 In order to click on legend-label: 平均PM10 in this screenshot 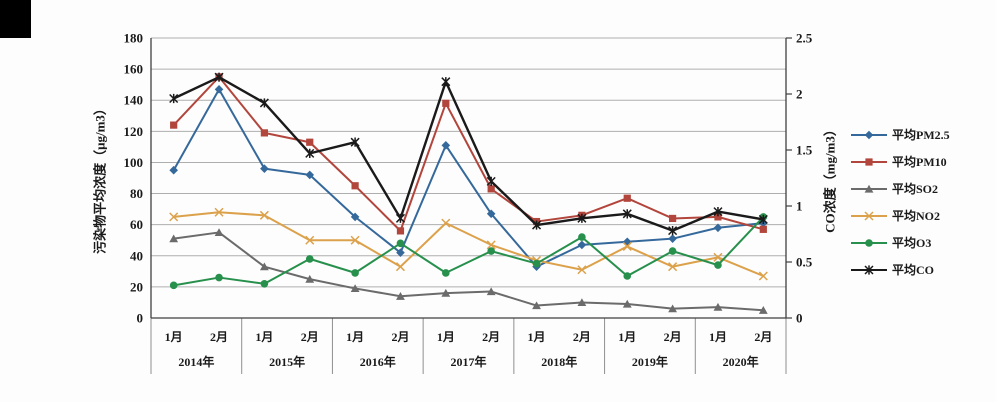, I will do `click(919, 162)`.